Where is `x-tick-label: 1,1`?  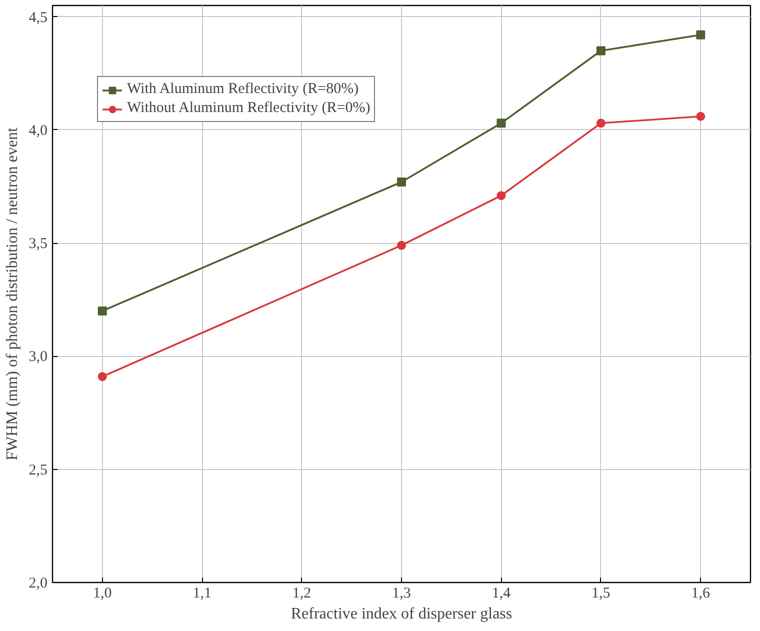 x-tick-label: 1,1 is located at coordinates (202, 594).